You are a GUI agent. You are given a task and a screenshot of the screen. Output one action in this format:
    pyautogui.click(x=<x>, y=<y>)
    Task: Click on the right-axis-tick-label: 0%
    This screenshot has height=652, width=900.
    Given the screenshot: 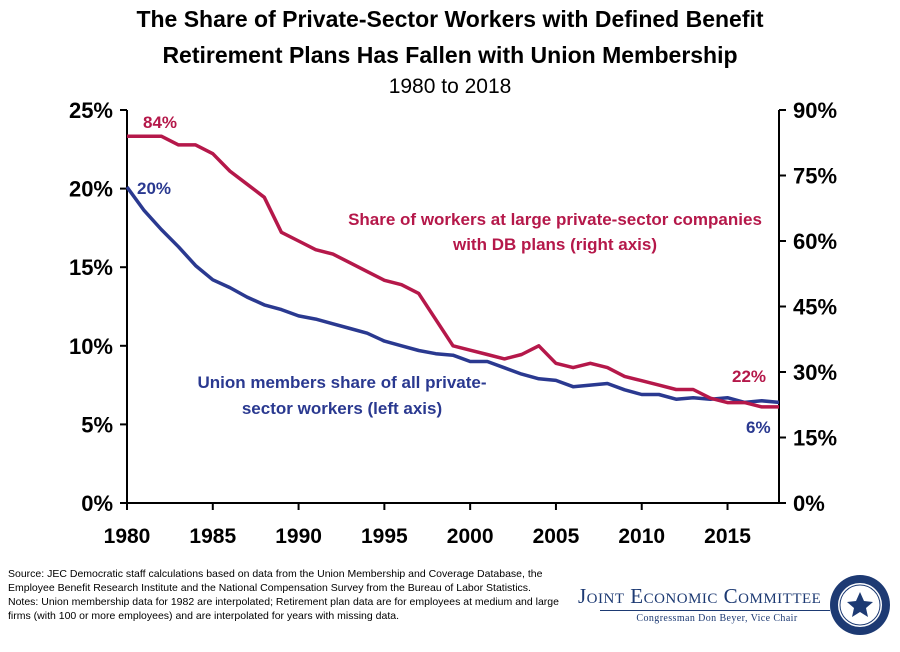 What is the action you would take?
    pyautogui.click(x=809, y=503)
    